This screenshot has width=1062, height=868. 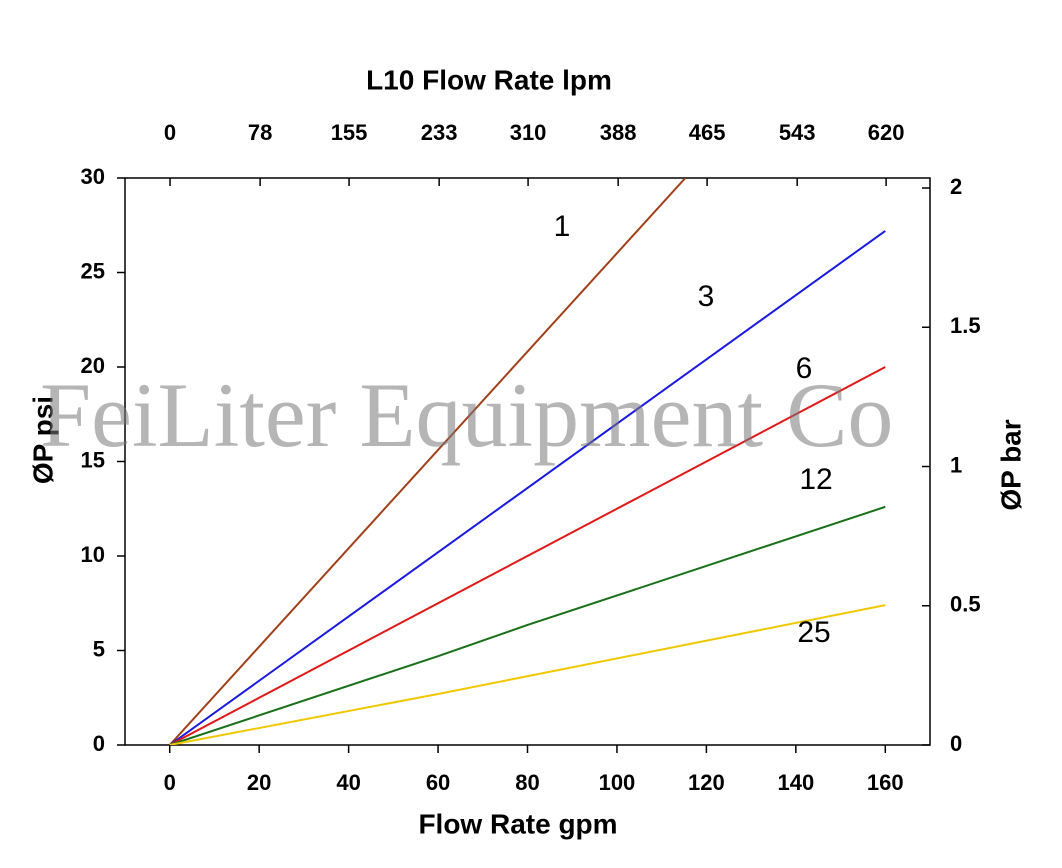 I want to click on x2-tick-label: 155, so click(x=349, y=132).